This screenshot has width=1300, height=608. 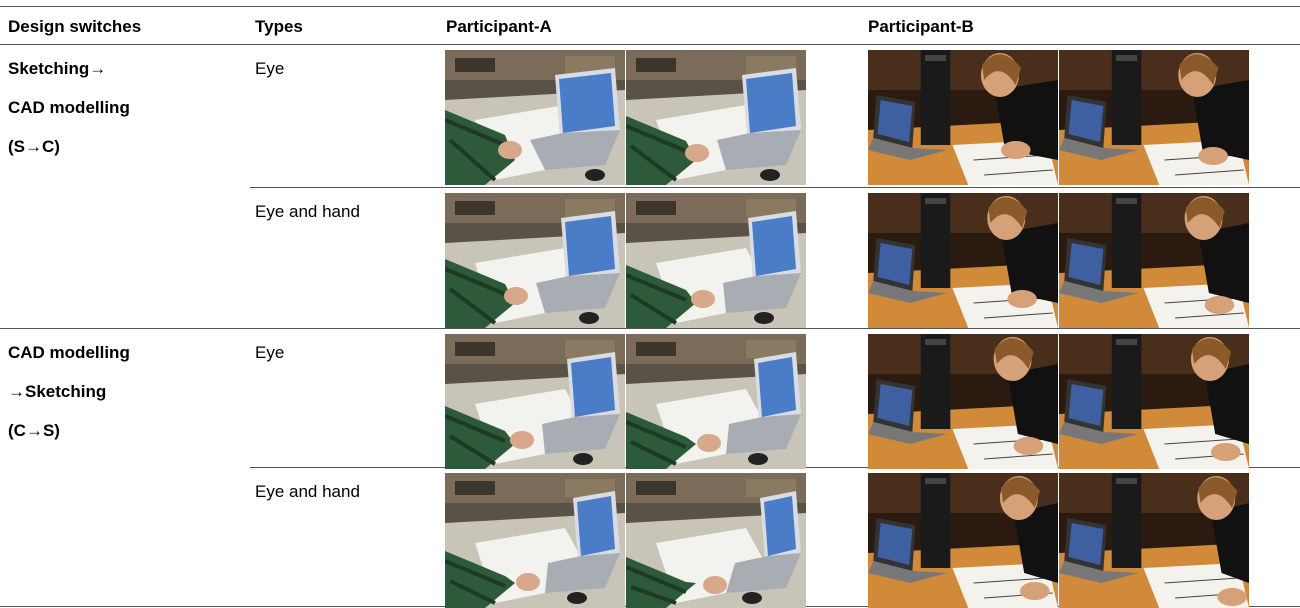 I want to click on header-cell: Types, so click(x=279, y=26).